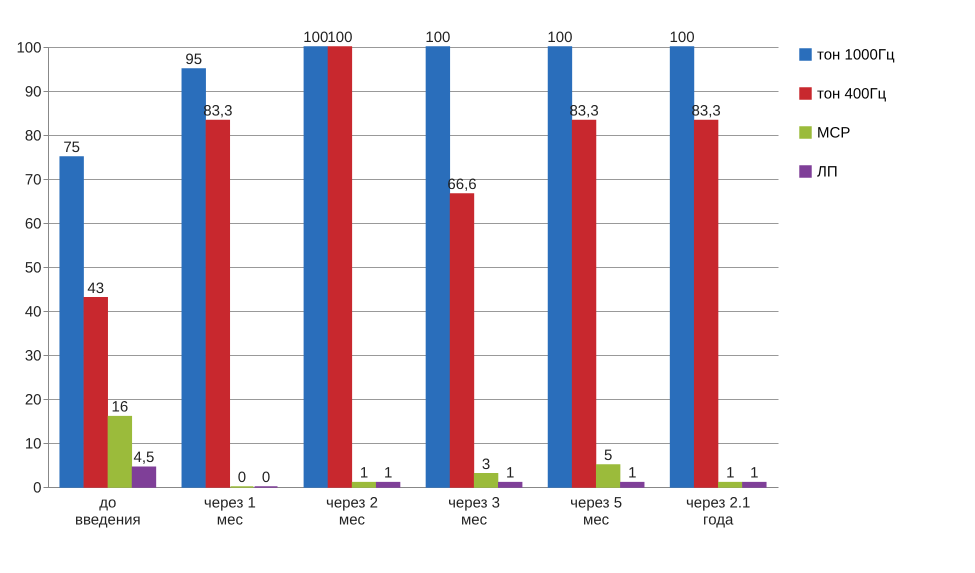 This screenshot has height=573, width=975. What do you see at coordinates (718, 511) in the screenshot?
I see `x-tick-label: через 2.1 года` at bounding box center [718, 511].